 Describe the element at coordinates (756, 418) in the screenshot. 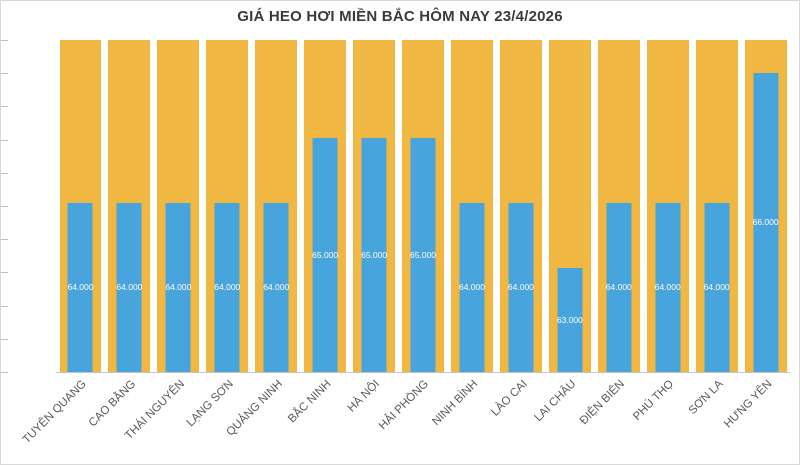

I see `x-axis-label-slot: HƯNG YÊN` at that location.